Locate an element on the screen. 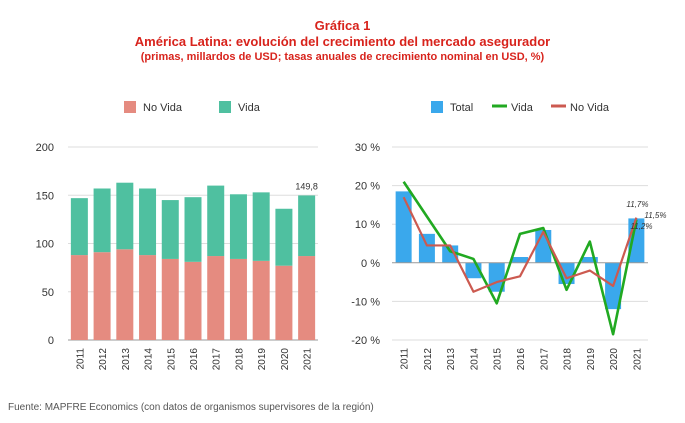 The image size is (685, 423). legend-label: Total is located at coordinates (461, 108).